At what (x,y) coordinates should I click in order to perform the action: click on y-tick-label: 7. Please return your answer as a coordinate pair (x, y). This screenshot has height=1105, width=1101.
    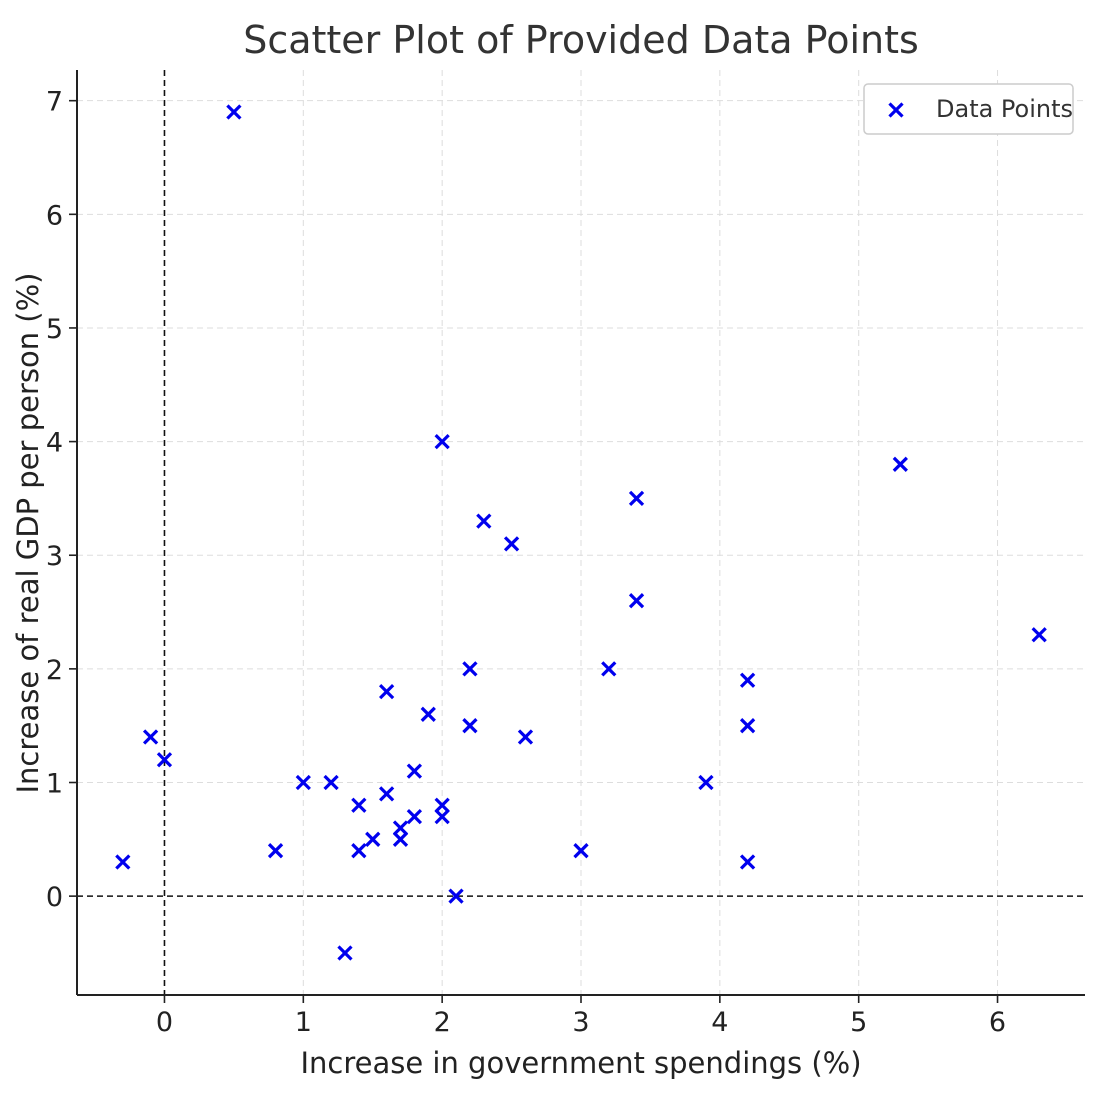
    Looking at the image, I should click on (54, 102).